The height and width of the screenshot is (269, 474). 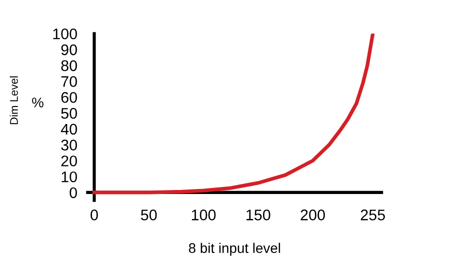 What do you see at coordinates (69, 81) in the screenshot?
I see `y-tick-label: 70` at bounding box center [69, 81].